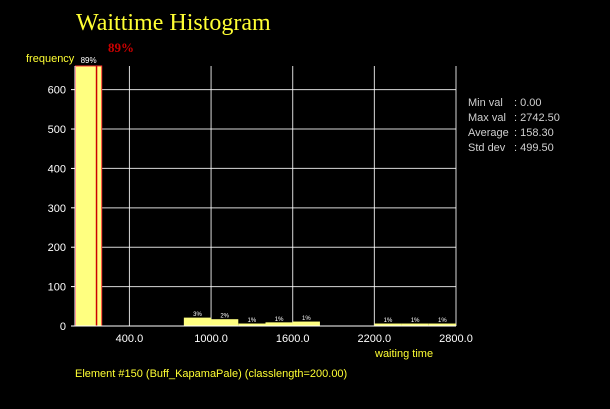 The width and height of the screenshot is (610, 409). I want to click on bar-percent-label: 2%, so click(224, 317).